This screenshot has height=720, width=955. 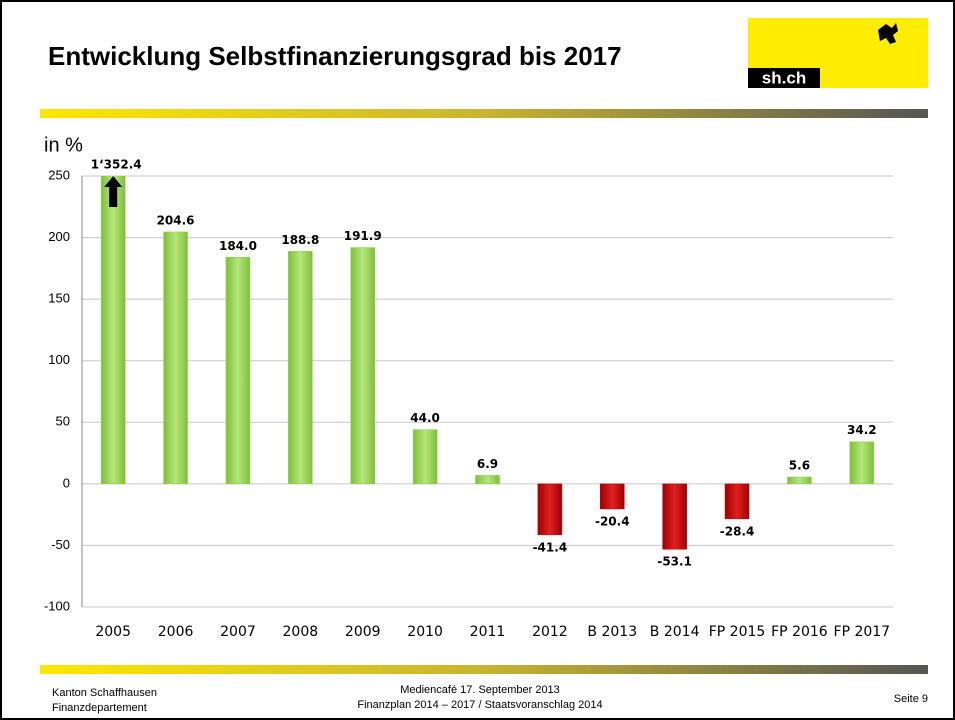 I want to click on value-label: -20.4, so click(x=612, y=521).